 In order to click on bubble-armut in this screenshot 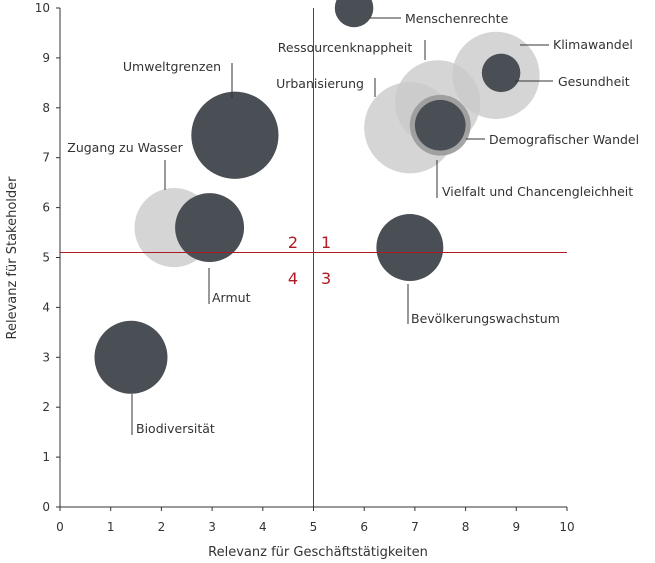, I will do `click(210, 228)`.